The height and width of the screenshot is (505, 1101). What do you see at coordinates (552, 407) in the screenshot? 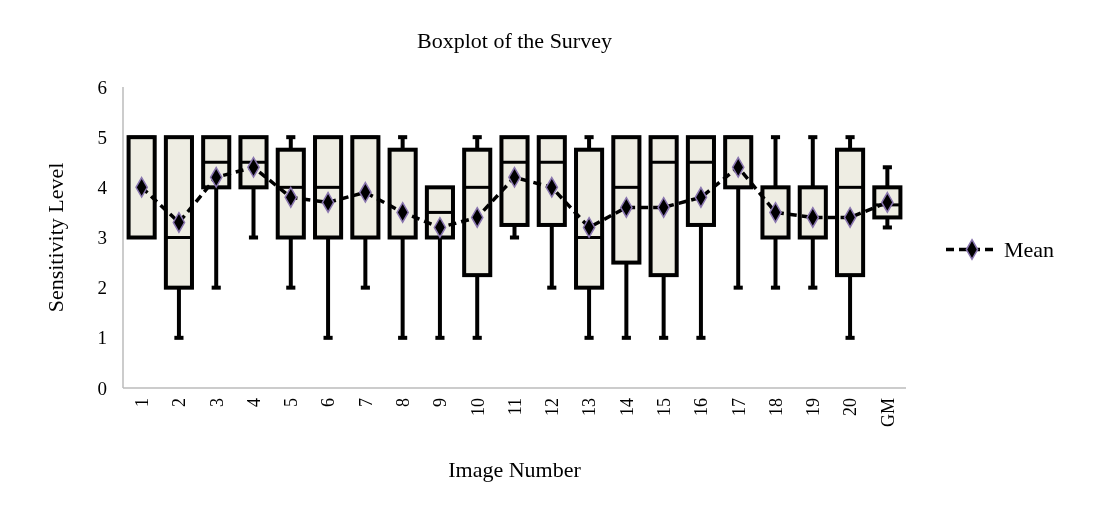
I see `x-tick-label: 12` at bounding box center [552, 407].